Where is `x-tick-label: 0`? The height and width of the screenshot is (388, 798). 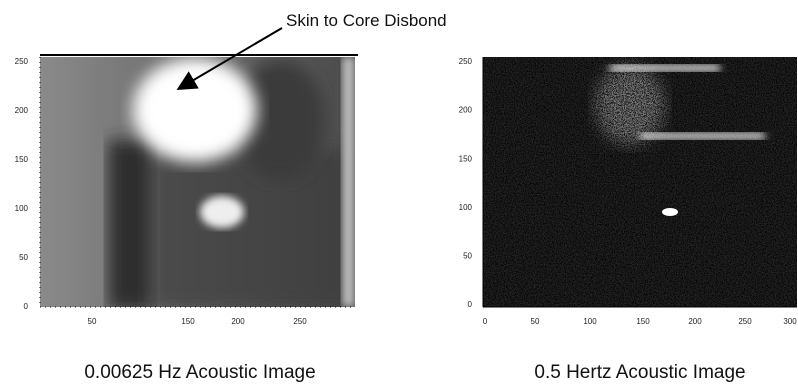 x-tick-label: 0 is located at coordinates (485, 321).